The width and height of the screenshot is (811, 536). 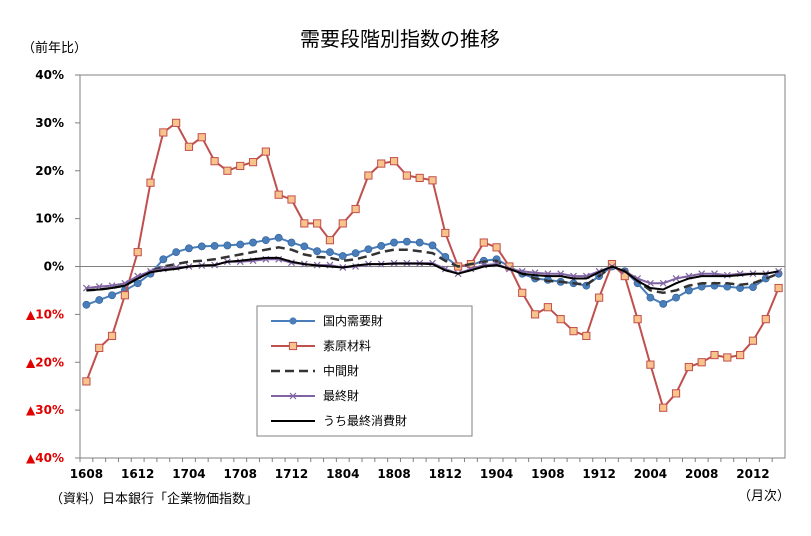 What do you see at coordinates (86, 474) in the screenshot?
I see `x-tick-label: 1608` at bounding box center [86, 474].